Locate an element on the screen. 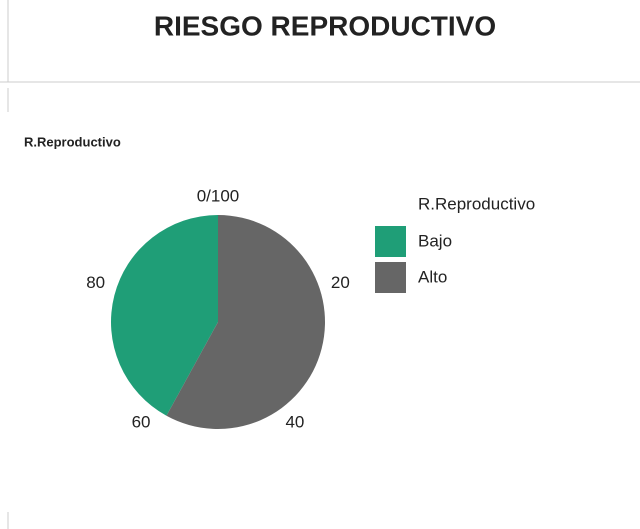 This screenshot has height=529, width=640. angle-tick-label: 20 is located at coordinates (340, 282).